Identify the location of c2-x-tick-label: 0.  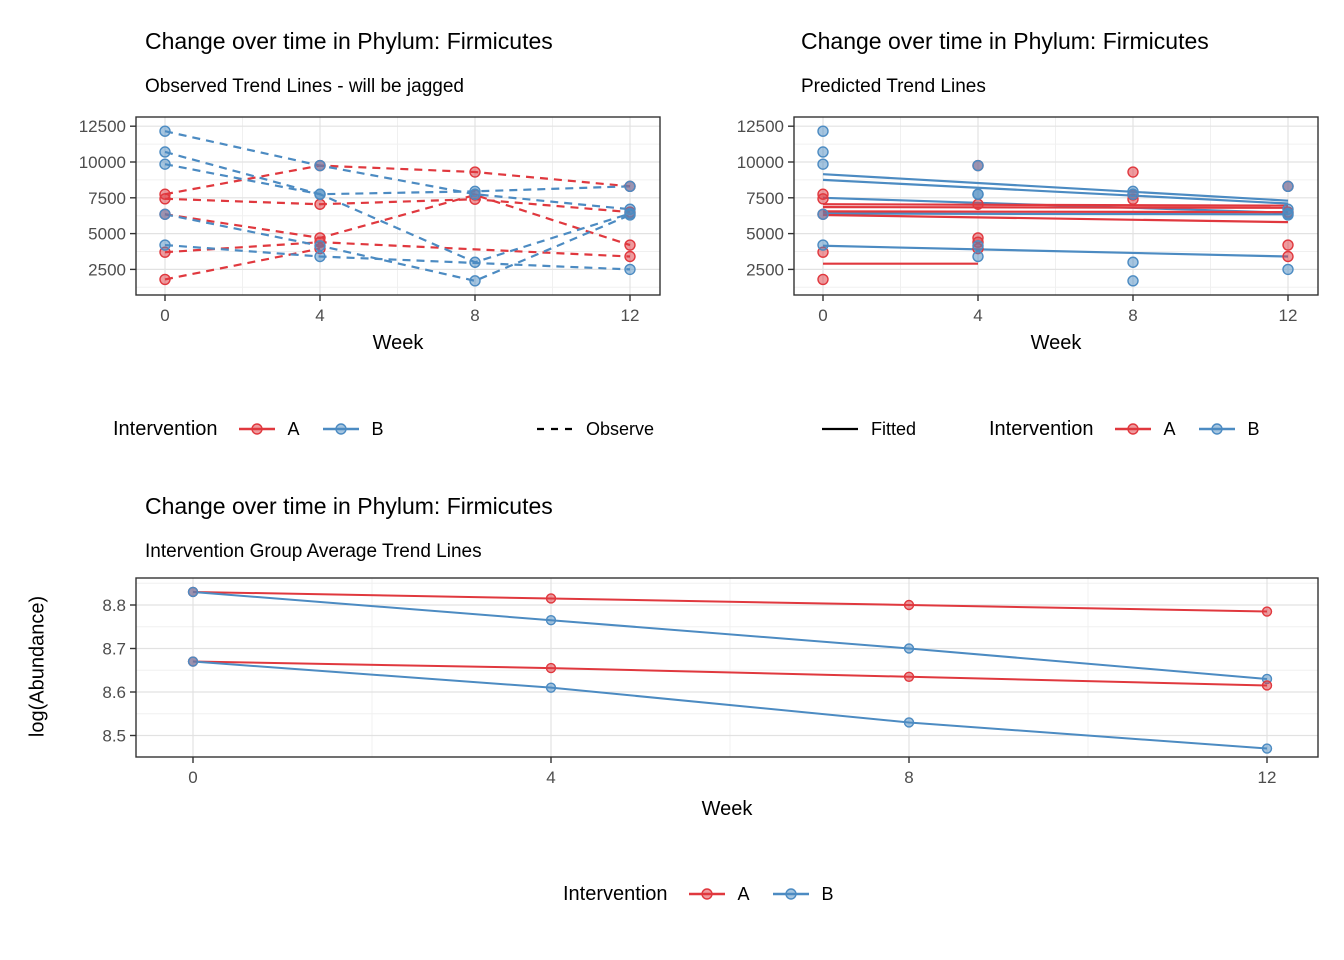
(822, 315).